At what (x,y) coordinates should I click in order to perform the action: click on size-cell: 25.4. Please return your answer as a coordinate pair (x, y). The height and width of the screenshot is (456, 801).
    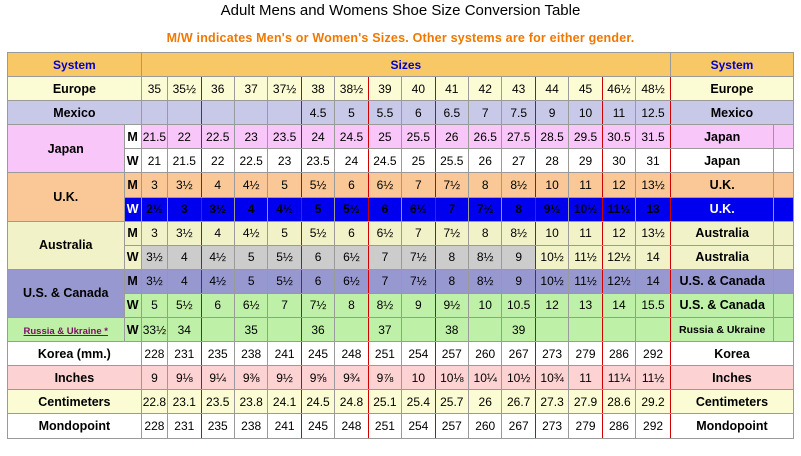
    Looking at the image, I should click on (418, 402).